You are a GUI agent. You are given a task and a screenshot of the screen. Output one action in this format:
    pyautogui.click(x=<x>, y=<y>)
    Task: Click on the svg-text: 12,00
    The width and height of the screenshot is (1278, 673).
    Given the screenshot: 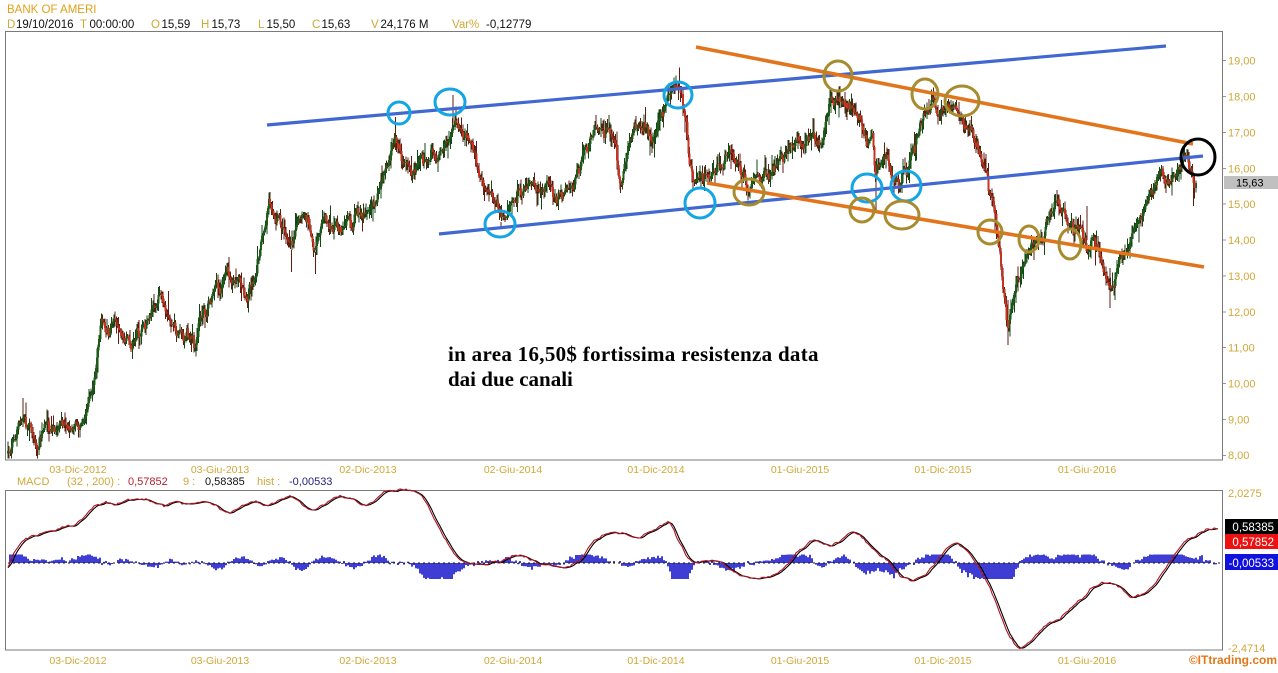 What is the action you would take?
    pyautogui.click(x=1242, y=313)
    